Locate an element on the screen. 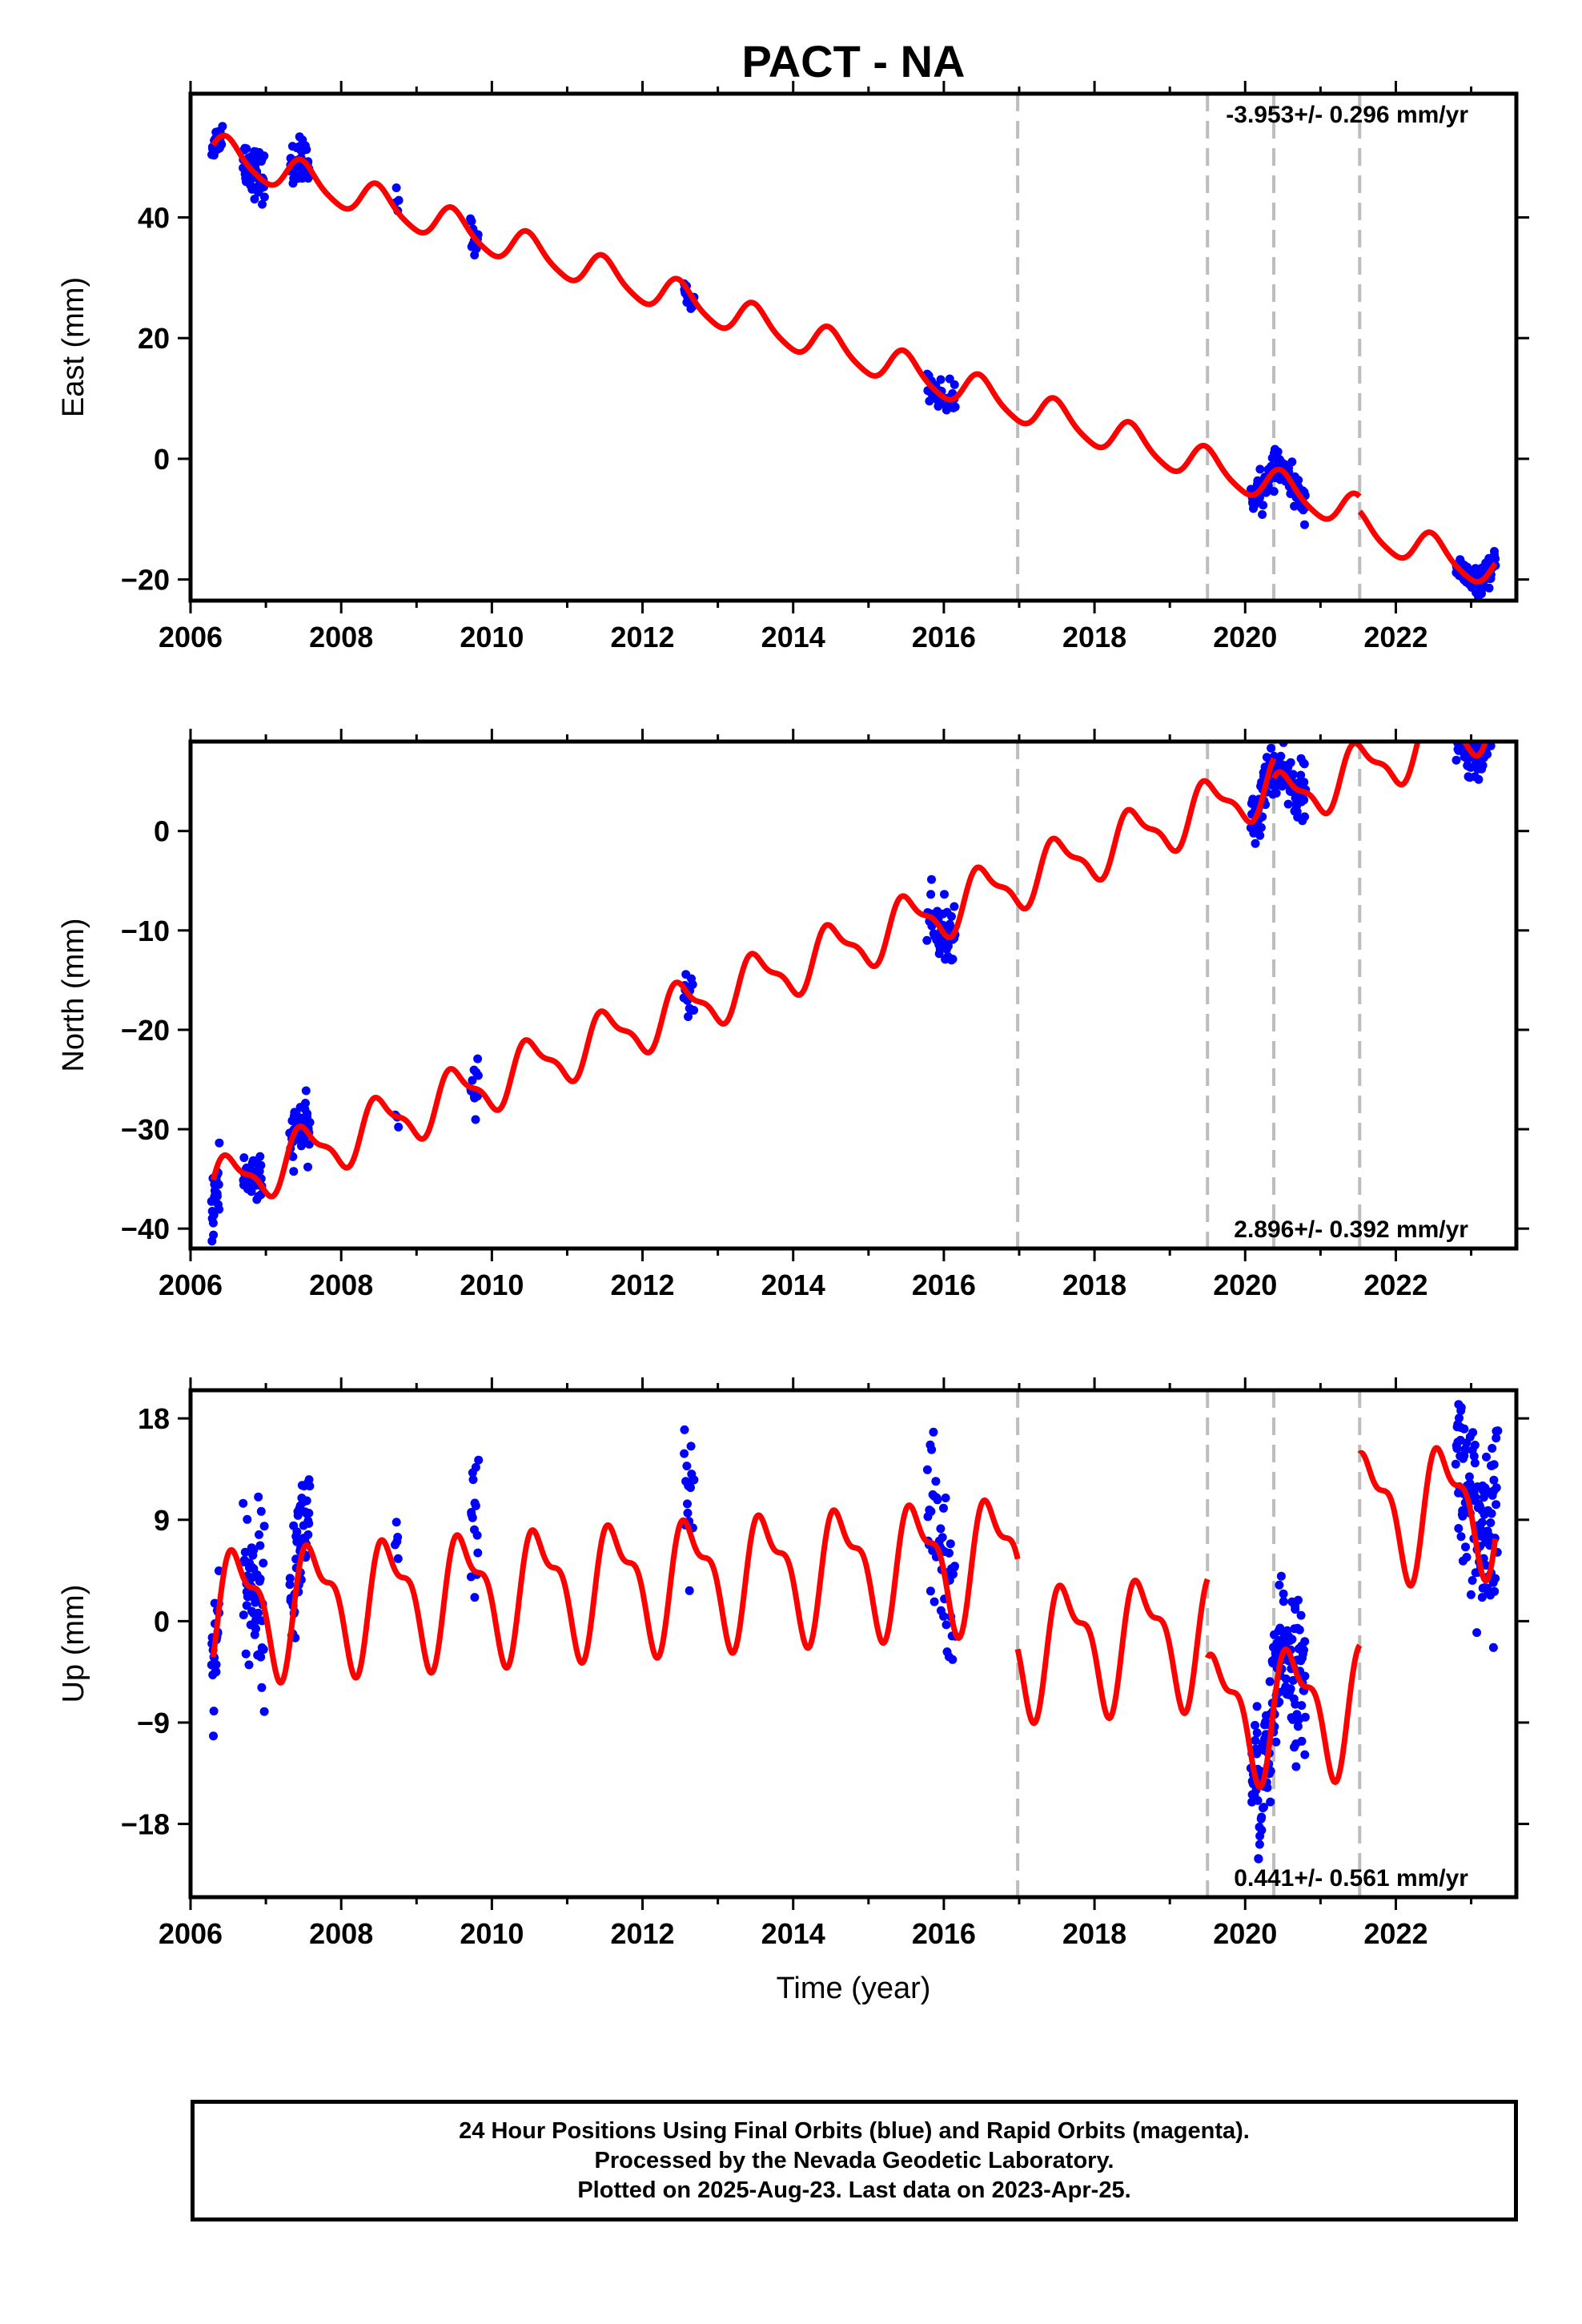  y-axis-label: East (mm) is located at coordinates (74, 347).